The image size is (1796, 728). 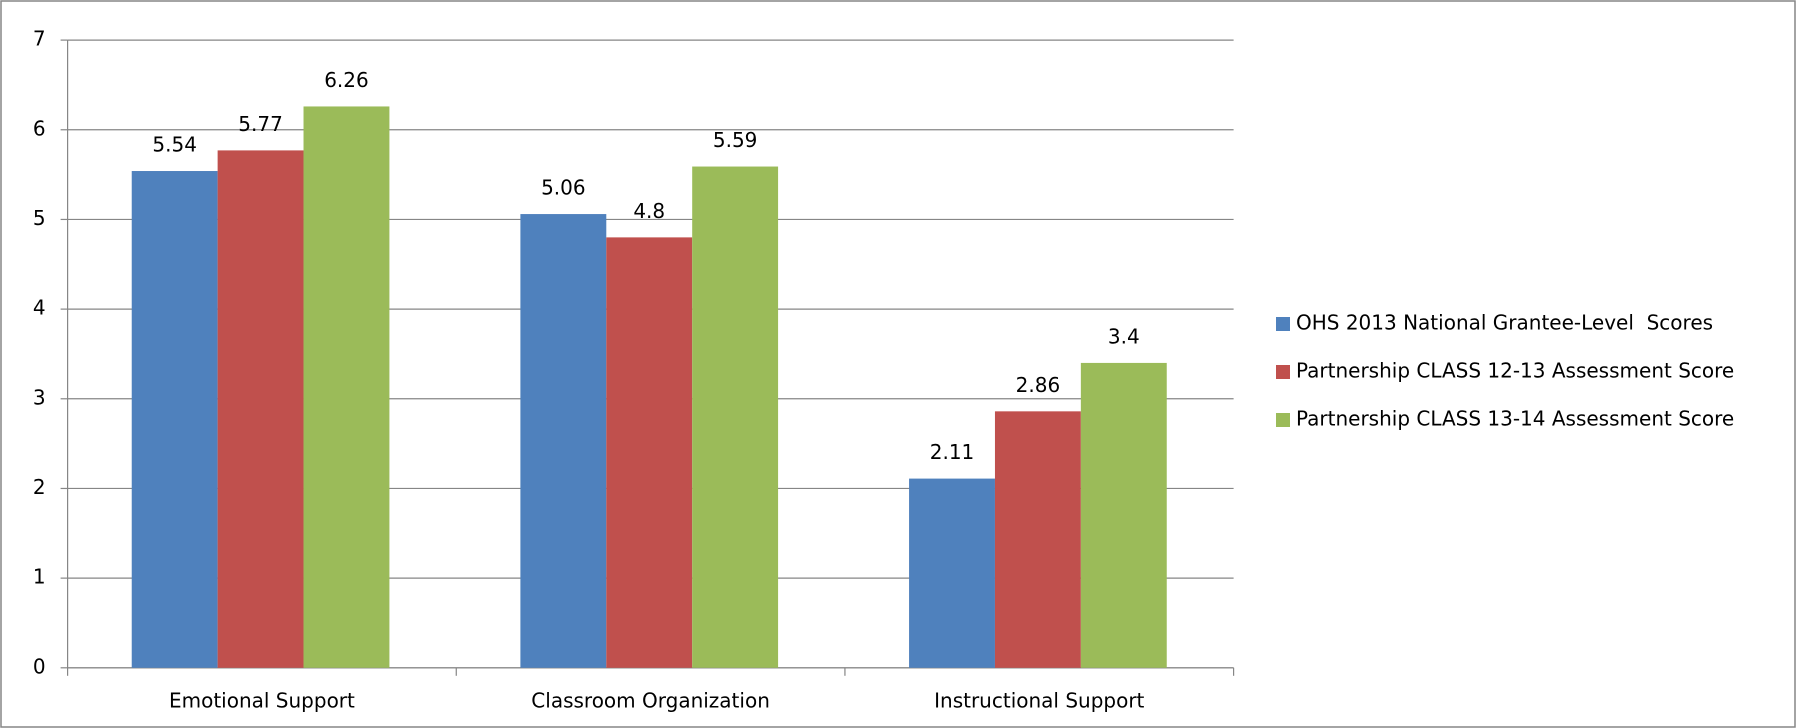 What do you see at coordinates (1515, 371) in the screenshot?
I see `legend-label: Partnership CLASS 12-13 Assessment Score` at bounding box center [1515, 371].